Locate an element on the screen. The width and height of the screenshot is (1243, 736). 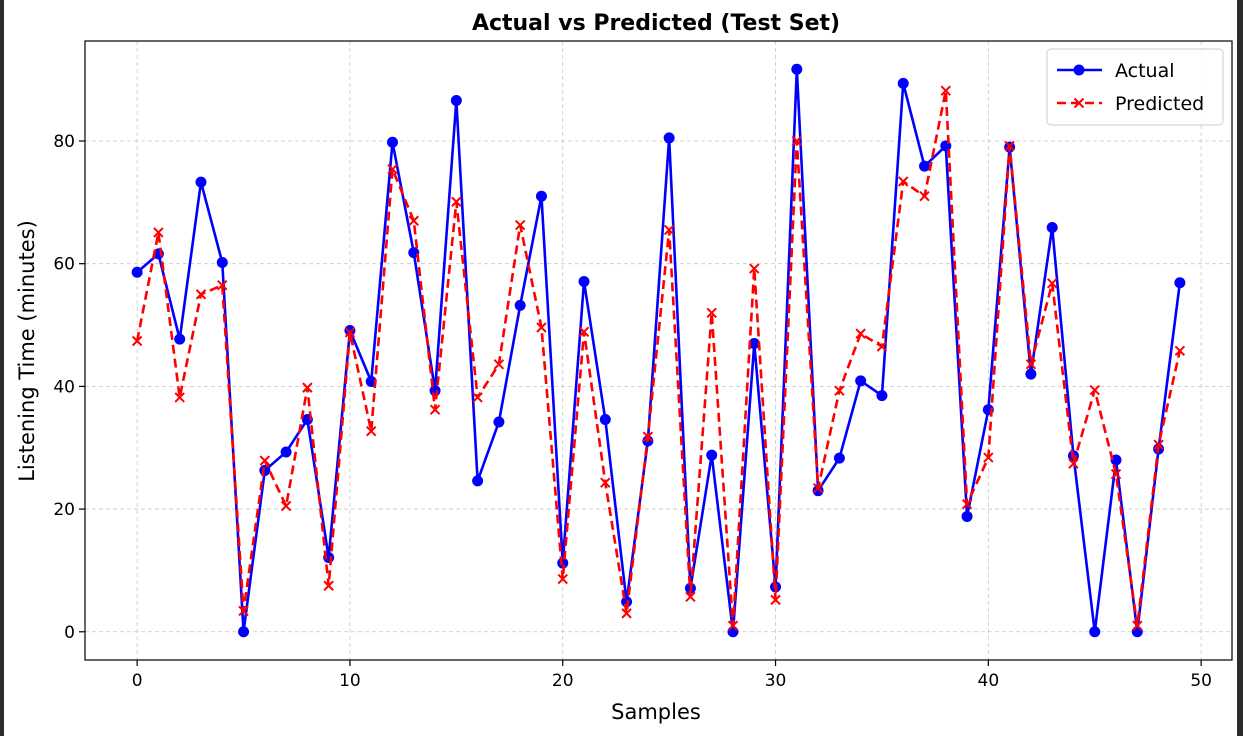
x-axis-label: Samples is located at coordinates (656, 712).